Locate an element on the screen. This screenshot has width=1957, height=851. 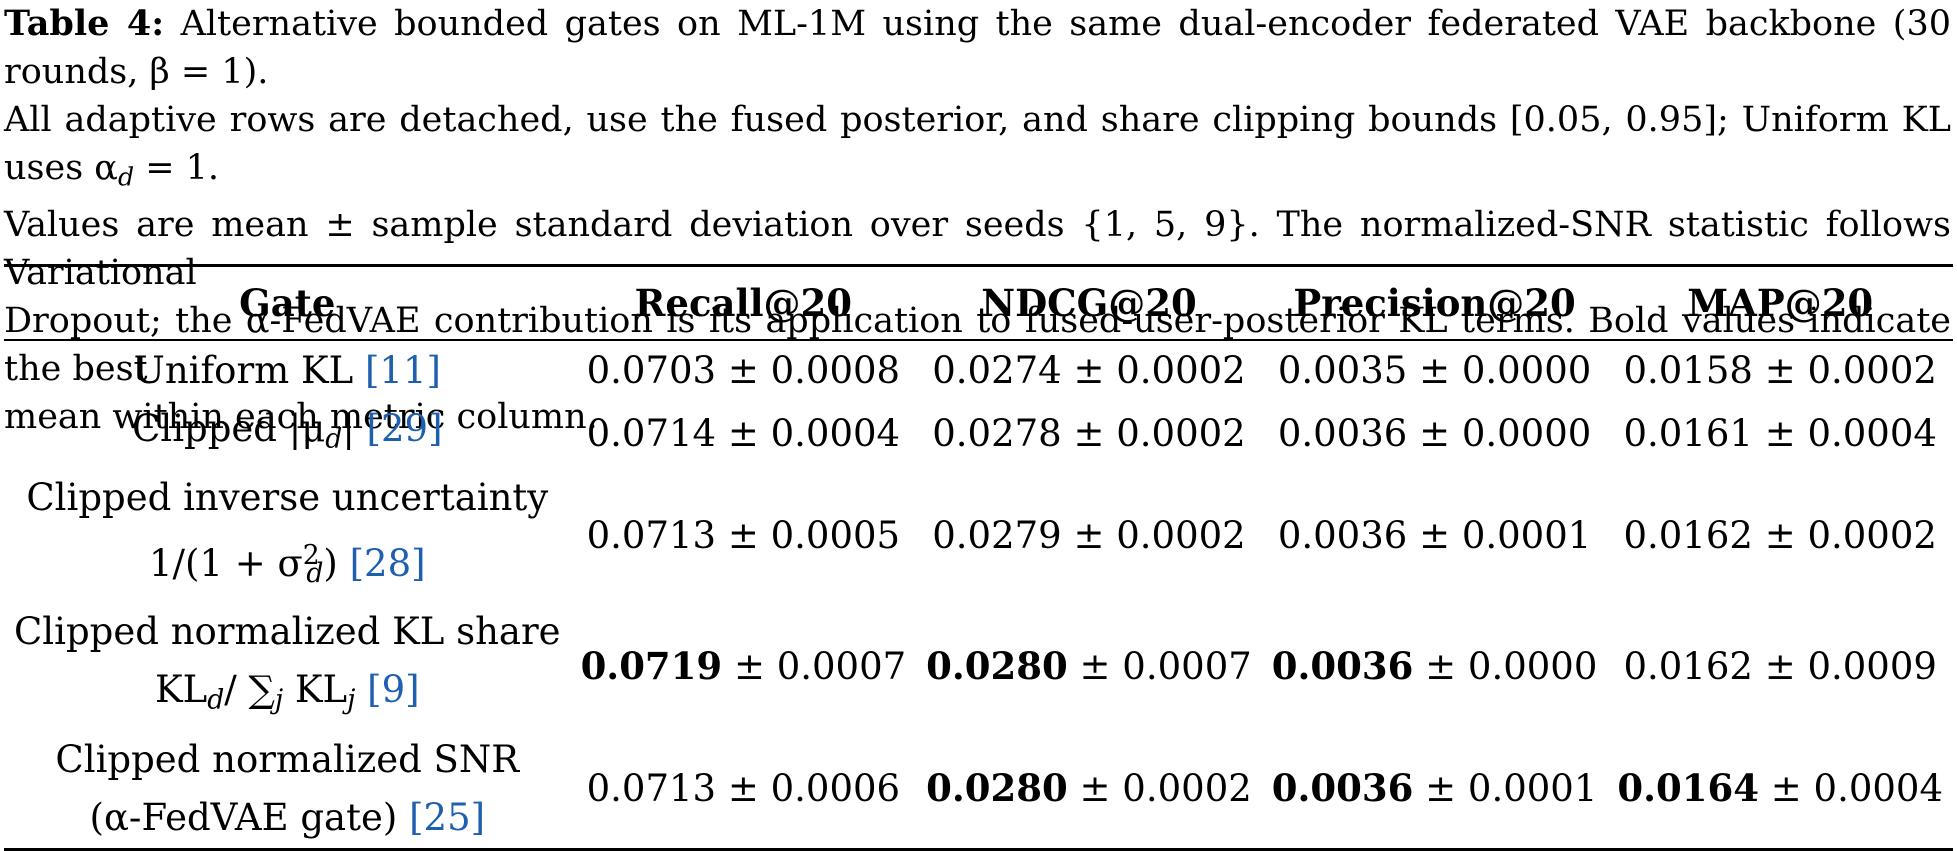
value-cell: 0.0713 ± 0.0005 is located at coordinates (744, 536).